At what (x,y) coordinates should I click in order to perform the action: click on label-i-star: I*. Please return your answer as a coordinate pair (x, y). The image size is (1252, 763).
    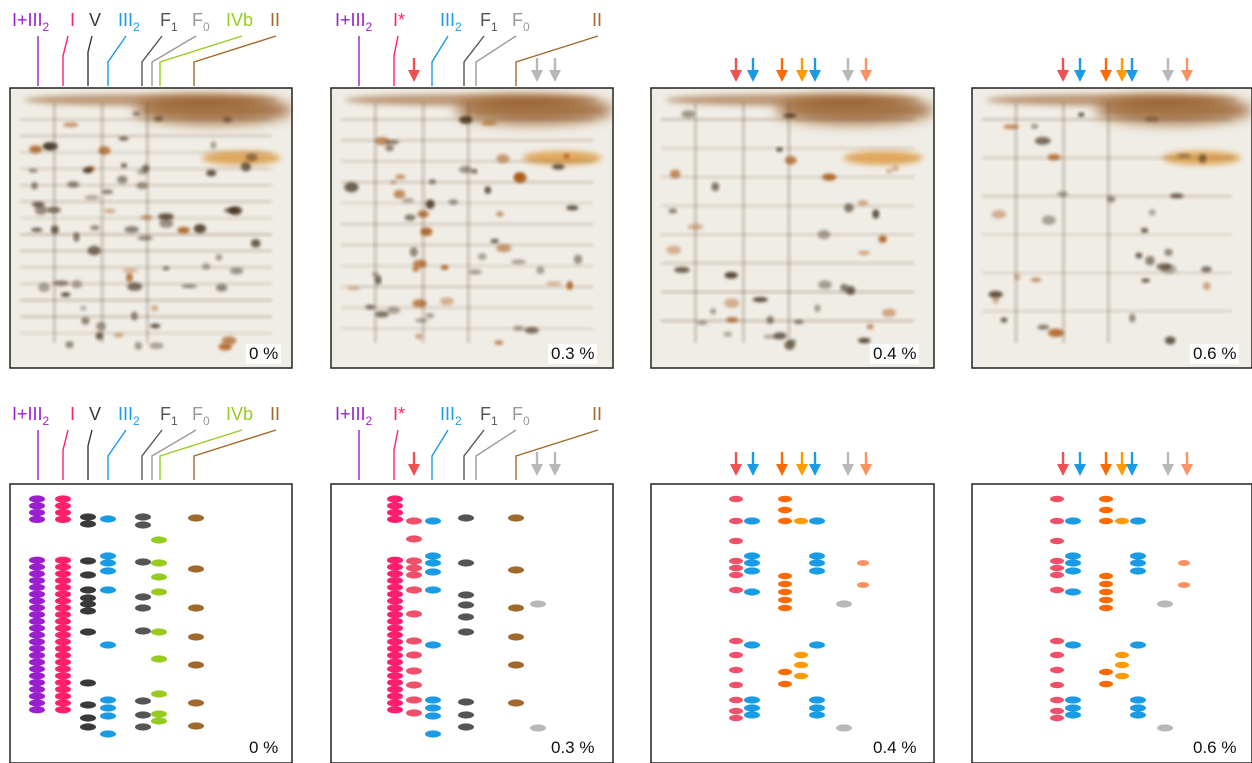
    Looking at the image, I should click on (399, 414).